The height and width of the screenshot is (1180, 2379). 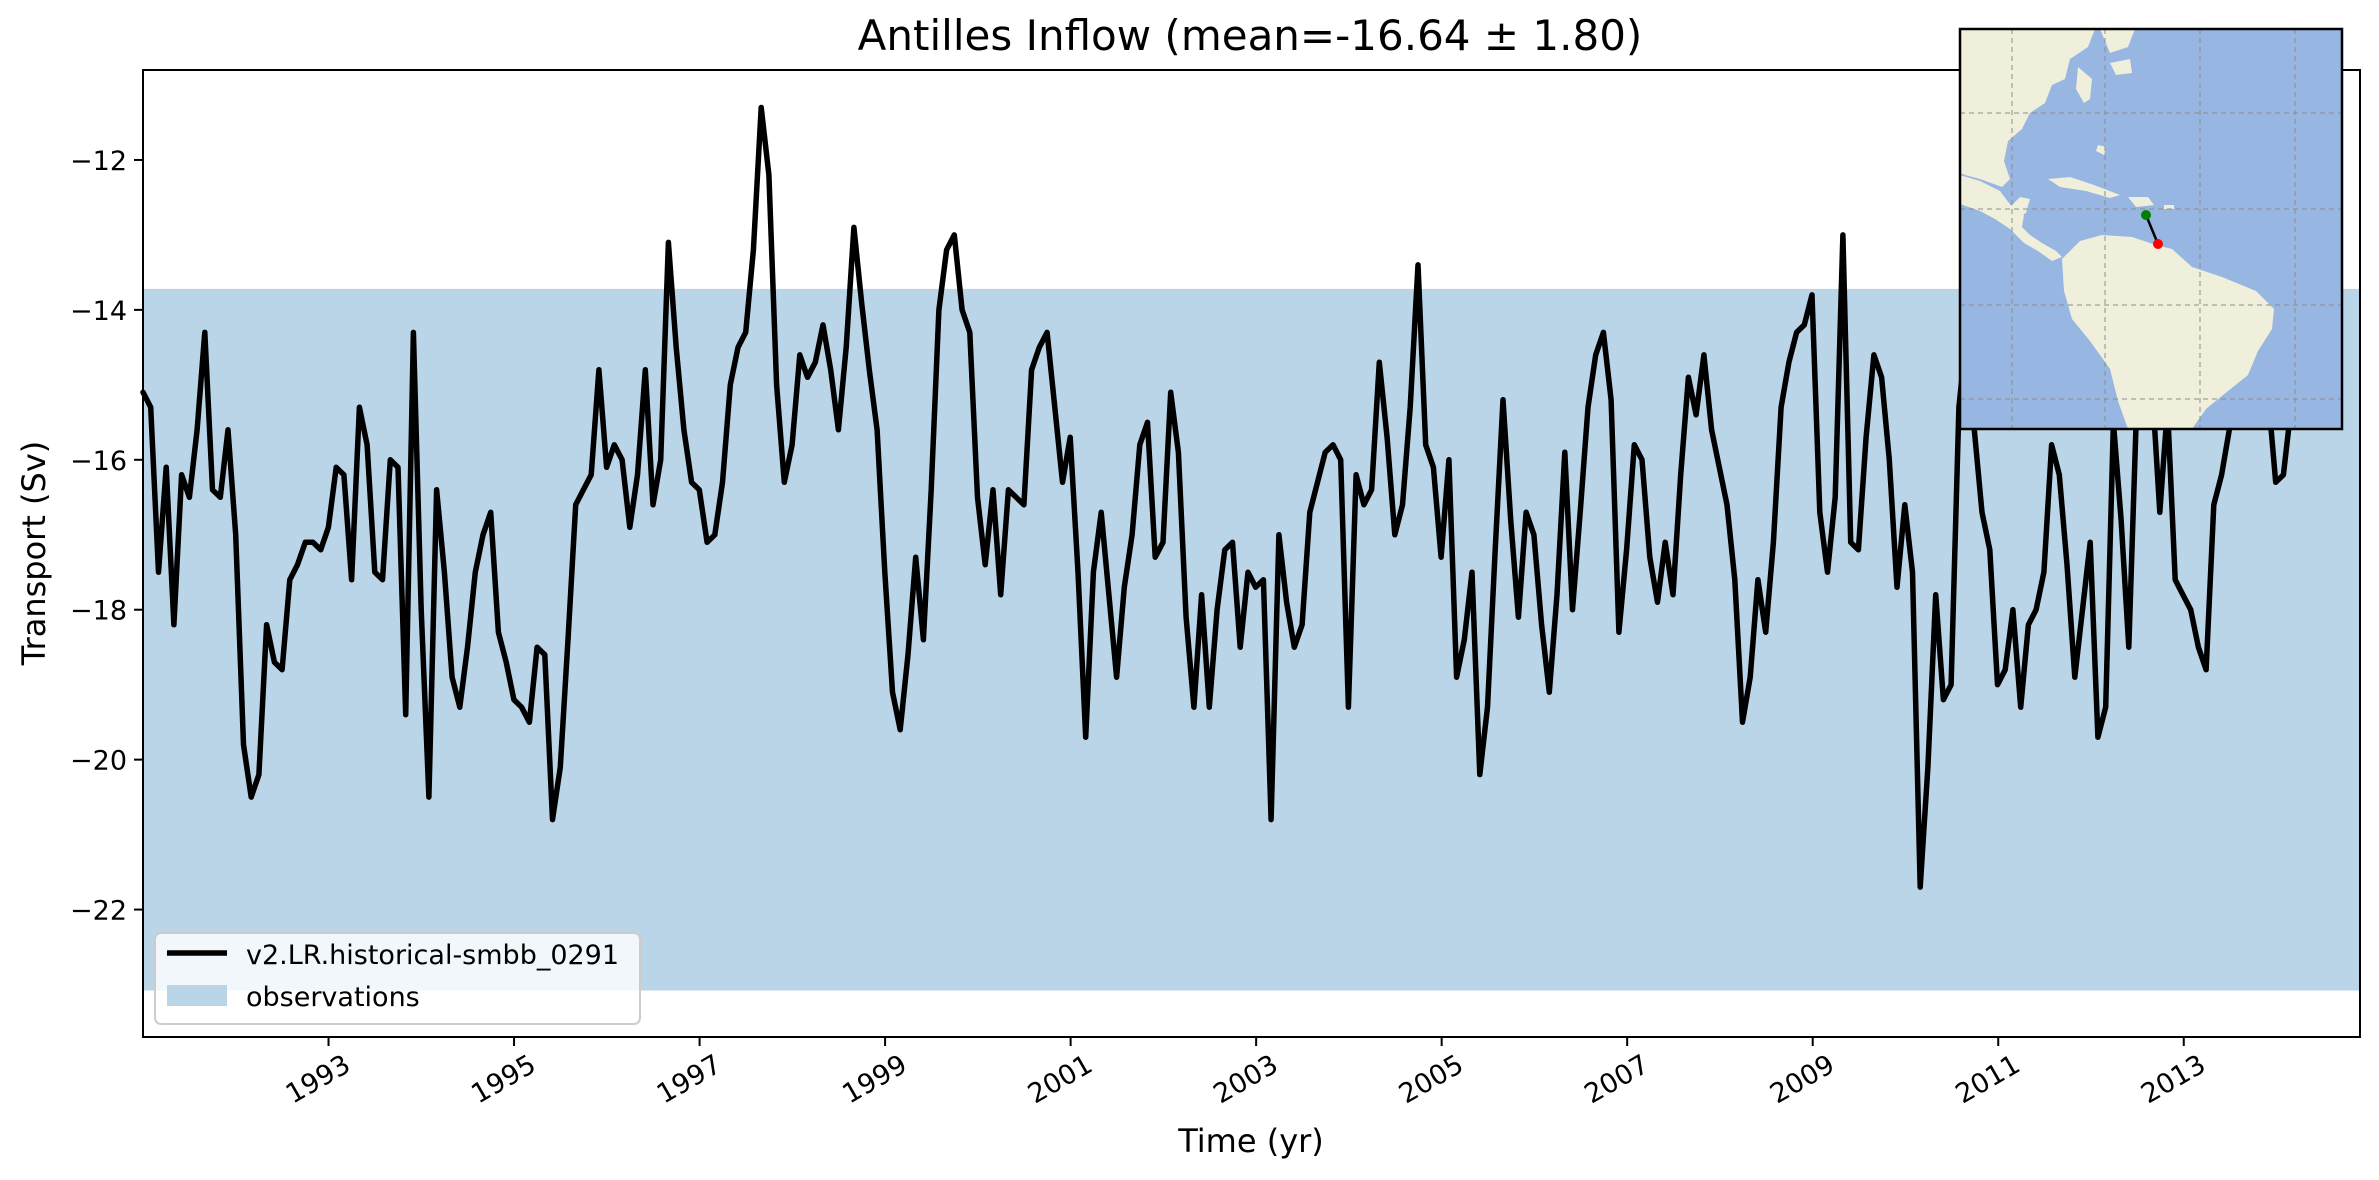 I want to click on y-tick-label: −20, so click(x=98, y=761).